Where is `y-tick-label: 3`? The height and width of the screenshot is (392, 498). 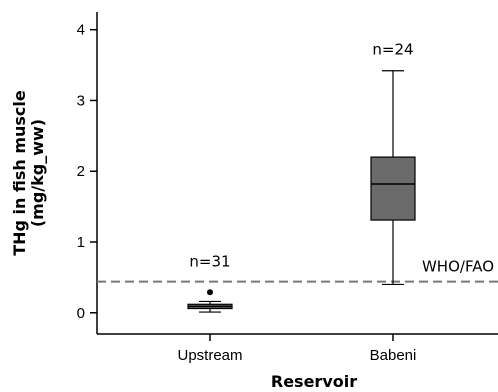
y-tick-label: 3 is located at coordinates (81, 100).